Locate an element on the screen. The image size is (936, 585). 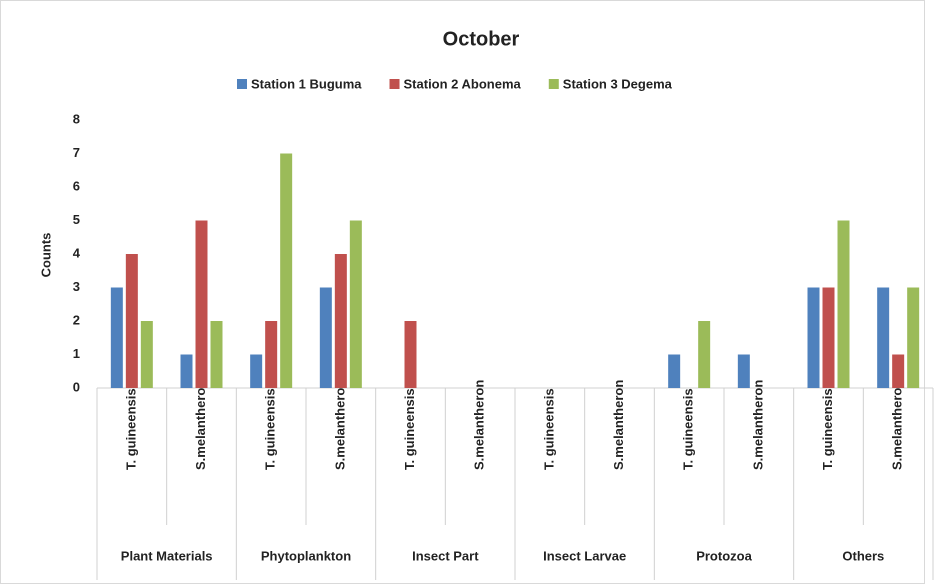
y-tick-label: 4 is located at coordinates (77, 252).